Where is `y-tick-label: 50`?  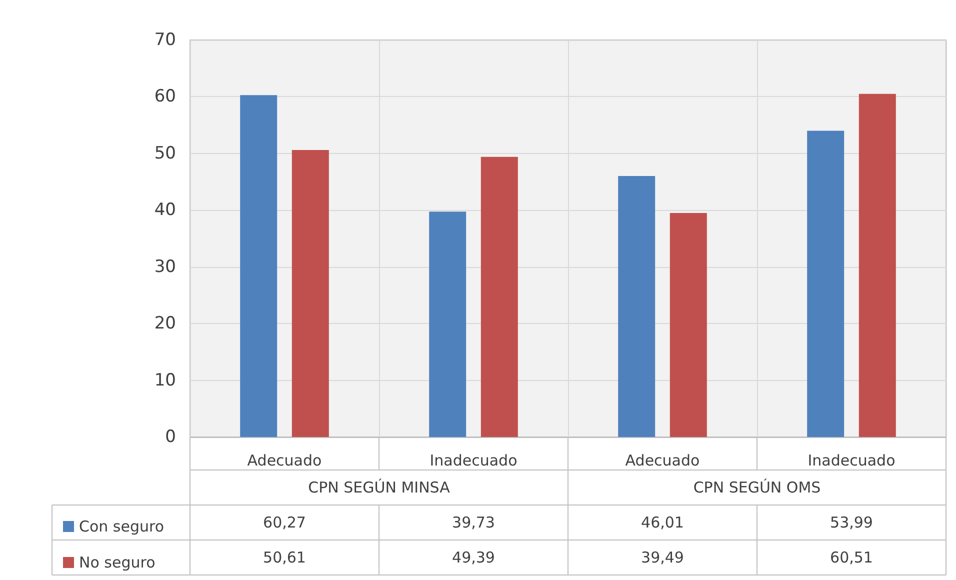
y-tick-label: 50 is located at coordinates (165, 153).